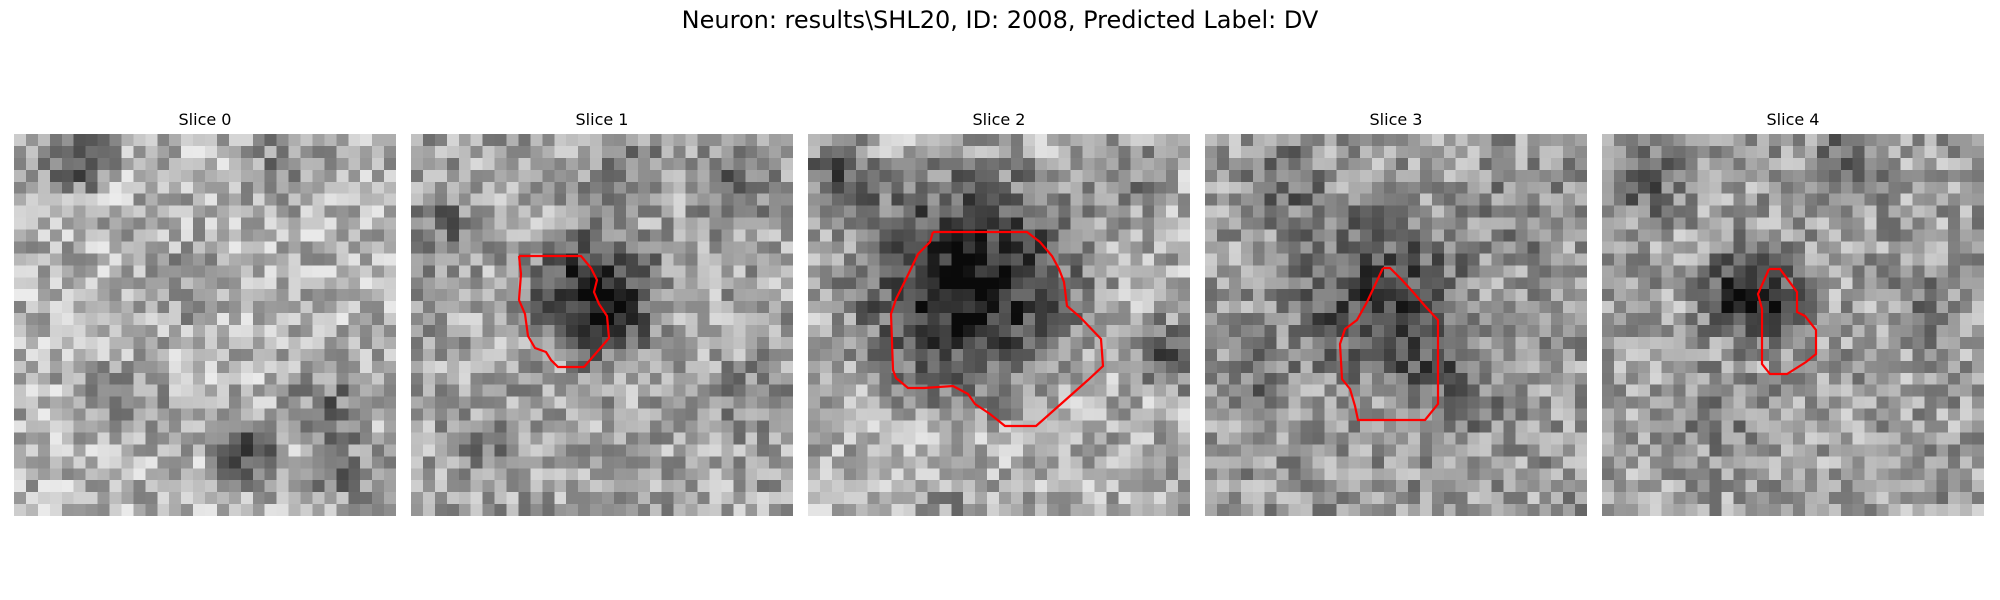 This screenshot has width=2000, height=600. What do you see at coordinates (1396, 119) in the screenshot?
I see `slice-title: Slice 3` at bounding box center [1396, 119].